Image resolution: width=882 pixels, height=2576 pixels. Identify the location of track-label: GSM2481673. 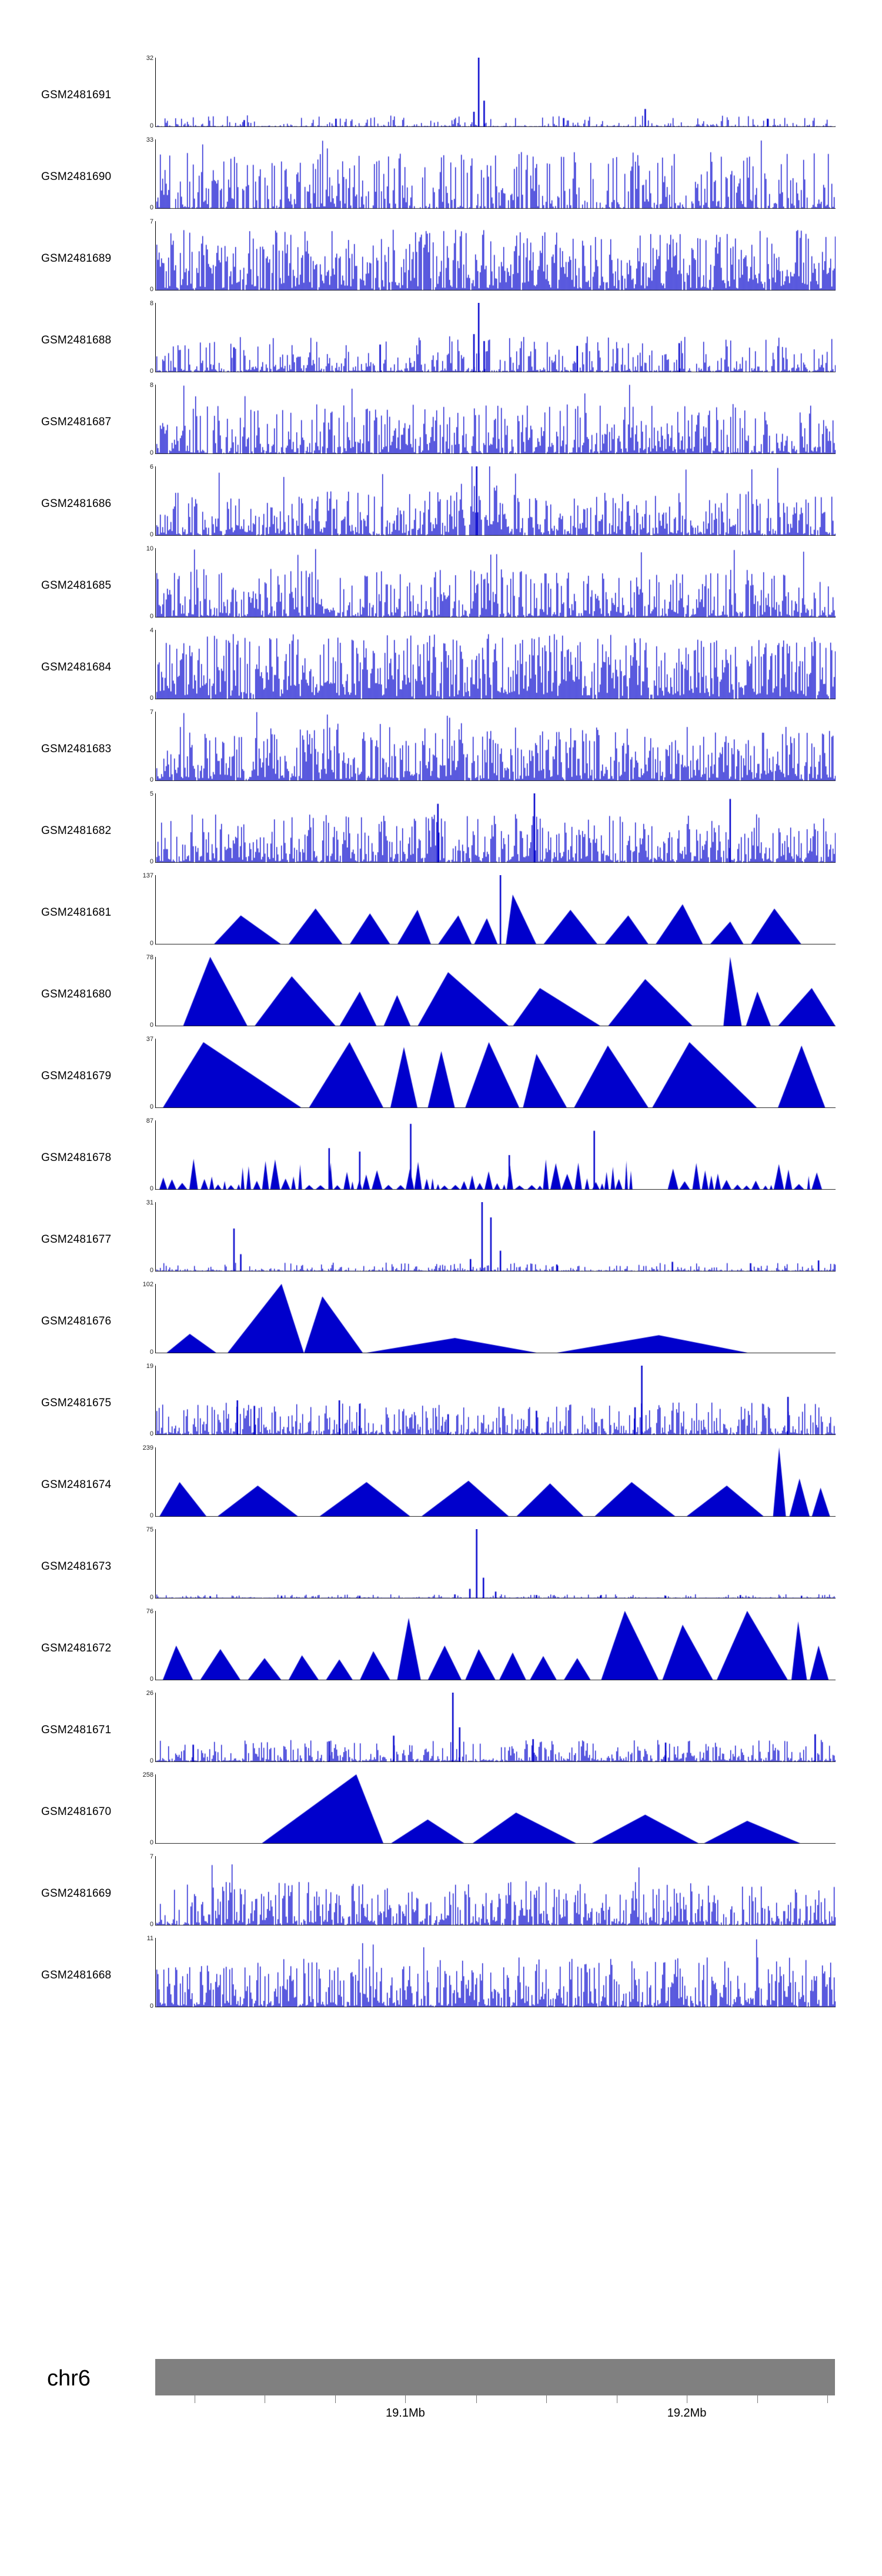
(76, 1566).